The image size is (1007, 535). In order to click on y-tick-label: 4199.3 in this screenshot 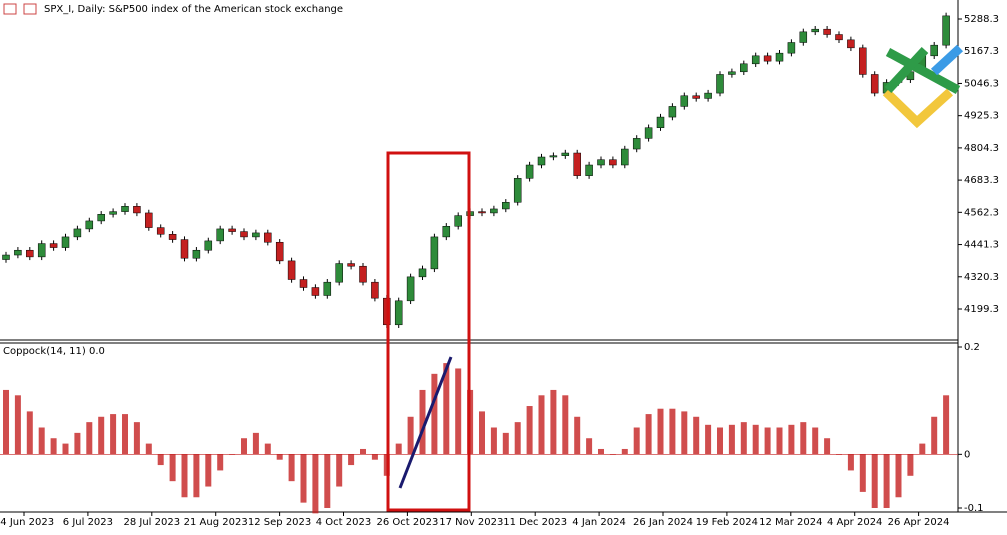, I will do `click(981, 309)`.